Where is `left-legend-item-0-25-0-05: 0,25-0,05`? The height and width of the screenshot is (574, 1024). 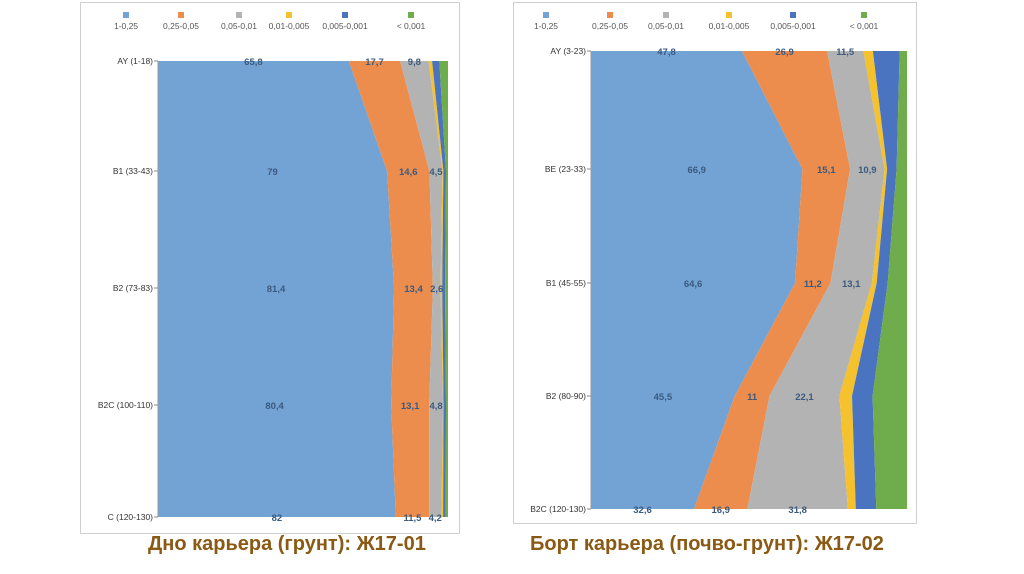
left-legend-item-0-25-0-05: 0,25-0,05 is located at coordinates (181, 21).